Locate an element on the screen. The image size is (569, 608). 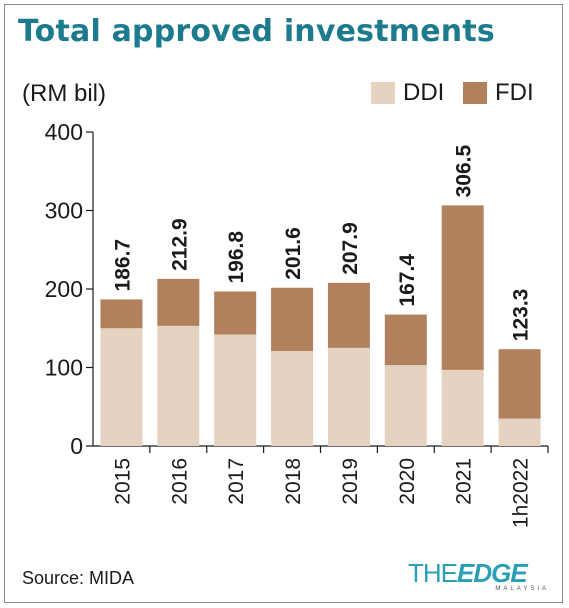
y-tick-label: 100 is located at coordinates (64, 368).